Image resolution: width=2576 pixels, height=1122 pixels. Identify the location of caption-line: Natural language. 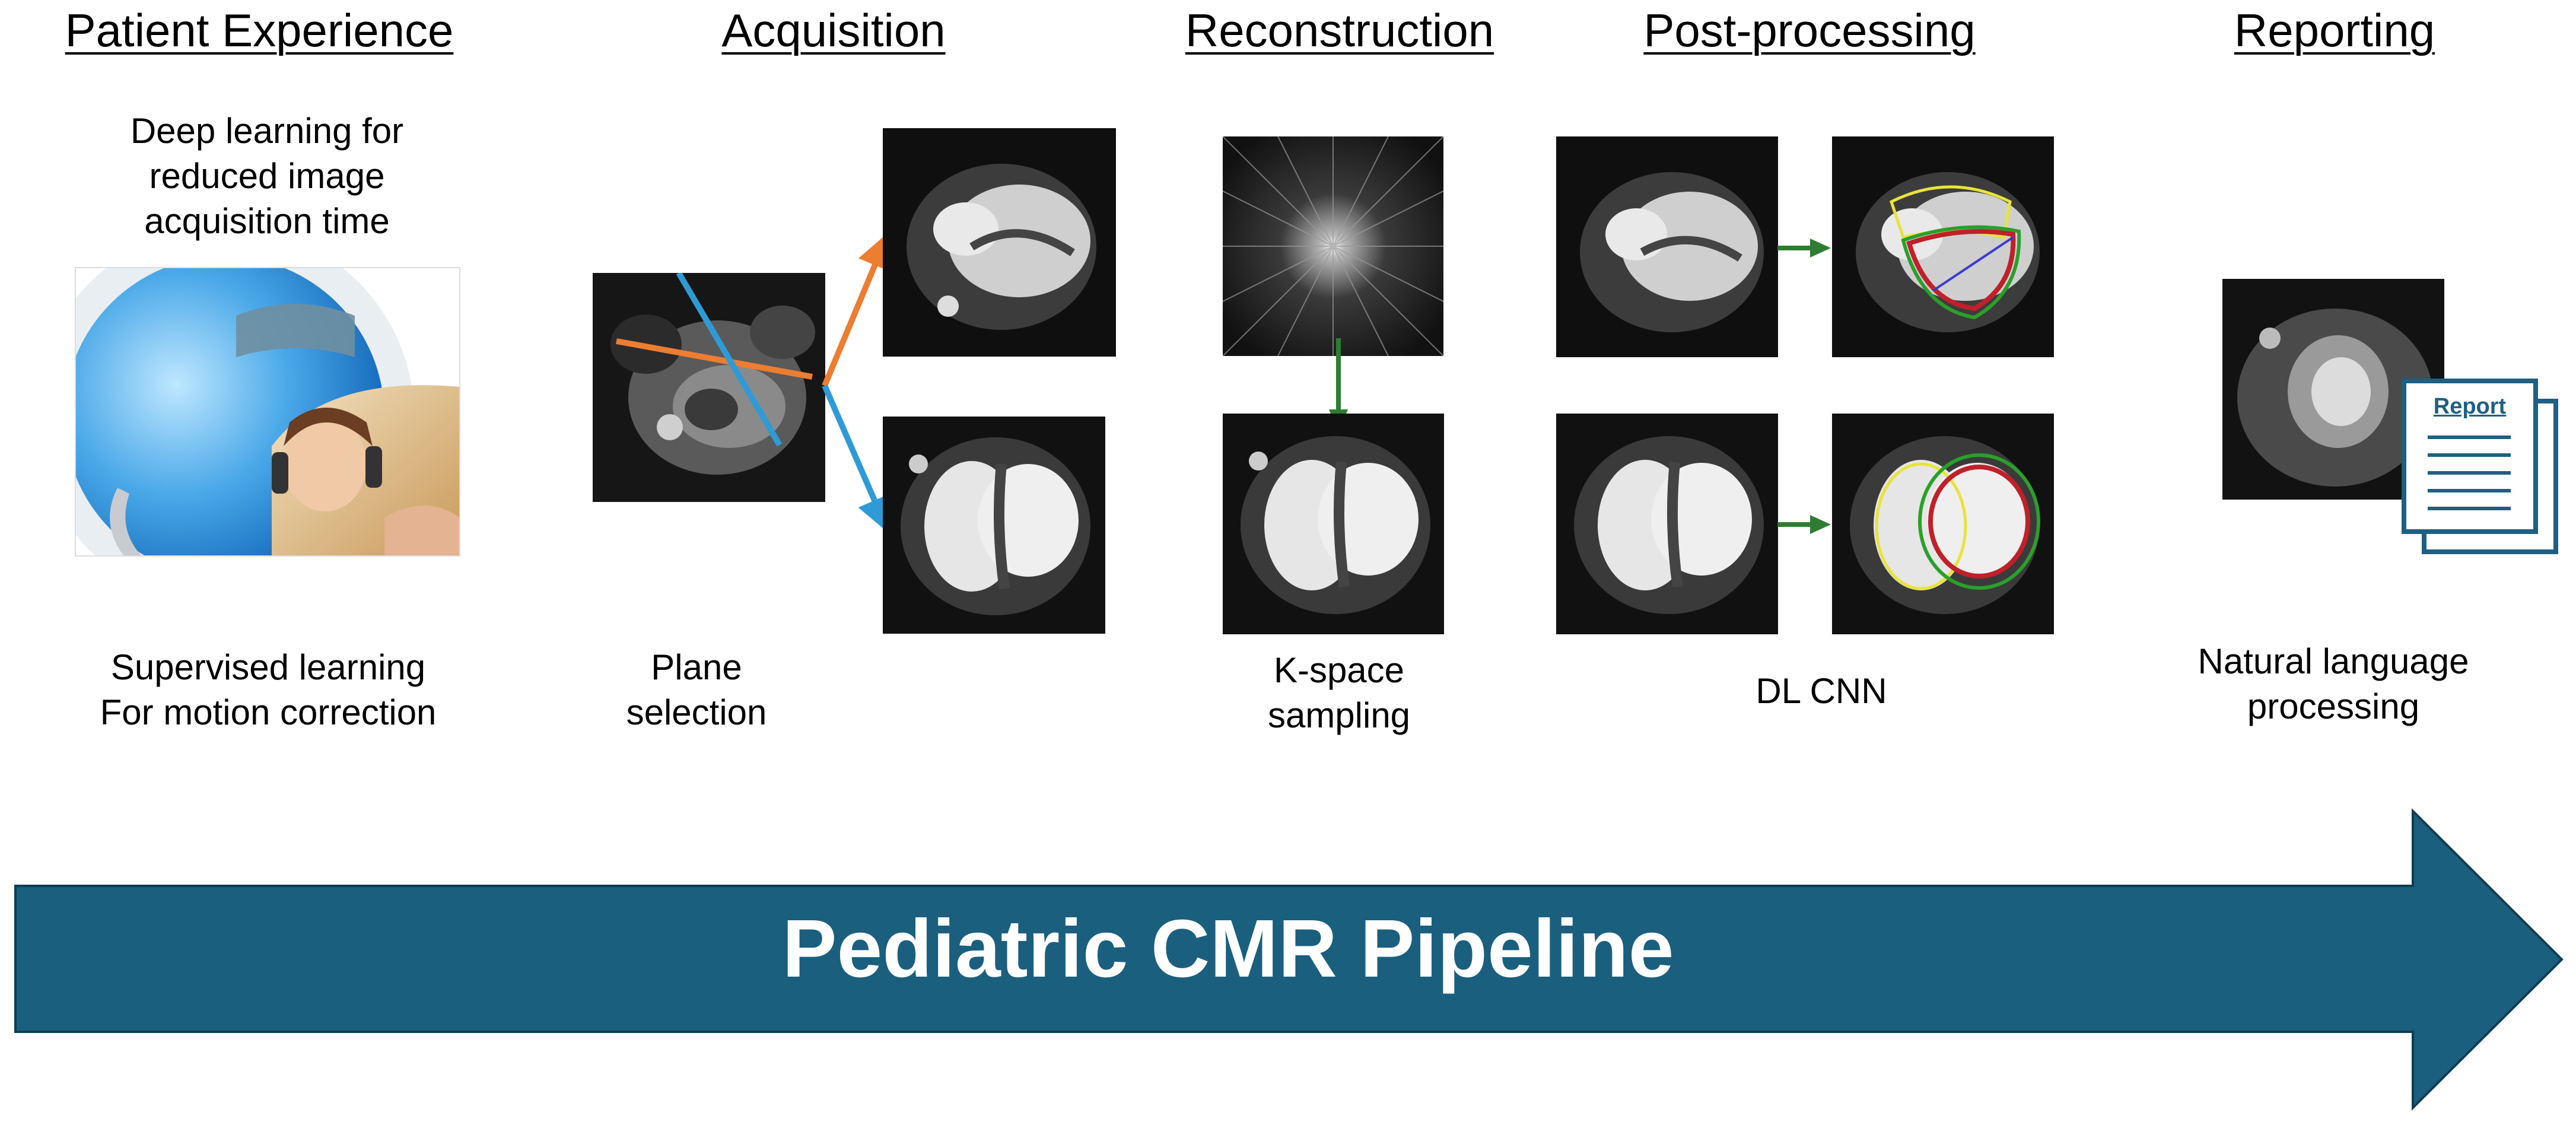
(2333, 661).